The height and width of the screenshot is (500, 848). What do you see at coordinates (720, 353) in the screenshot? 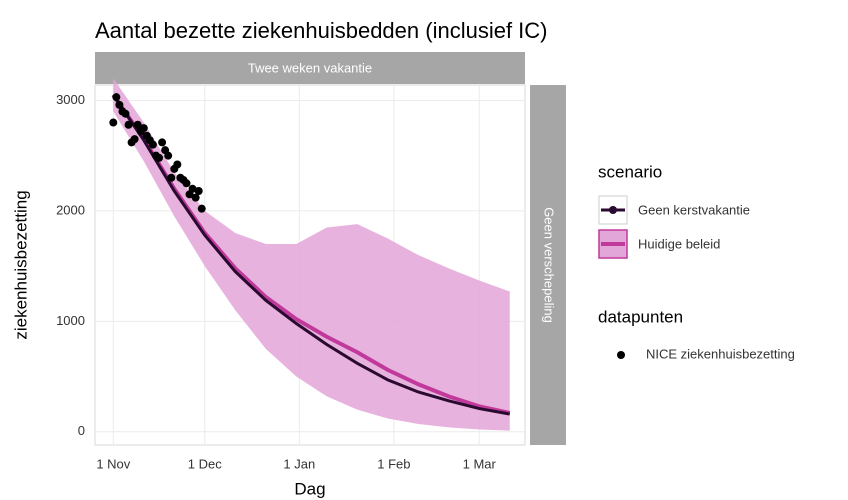
I see `legend-label: NICE ziekenhuisbezetting` at bounding box center [720, 353].